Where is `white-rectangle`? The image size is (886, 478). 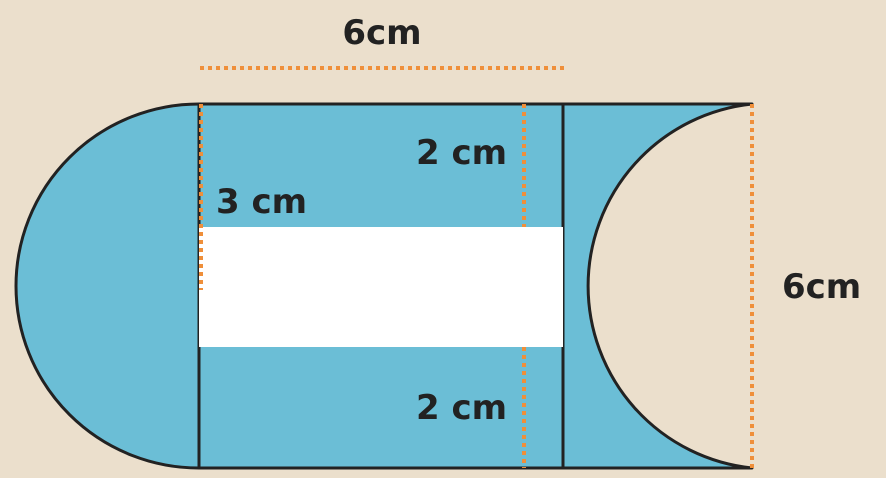
white-rectangle is located at coordinates (381, 287).